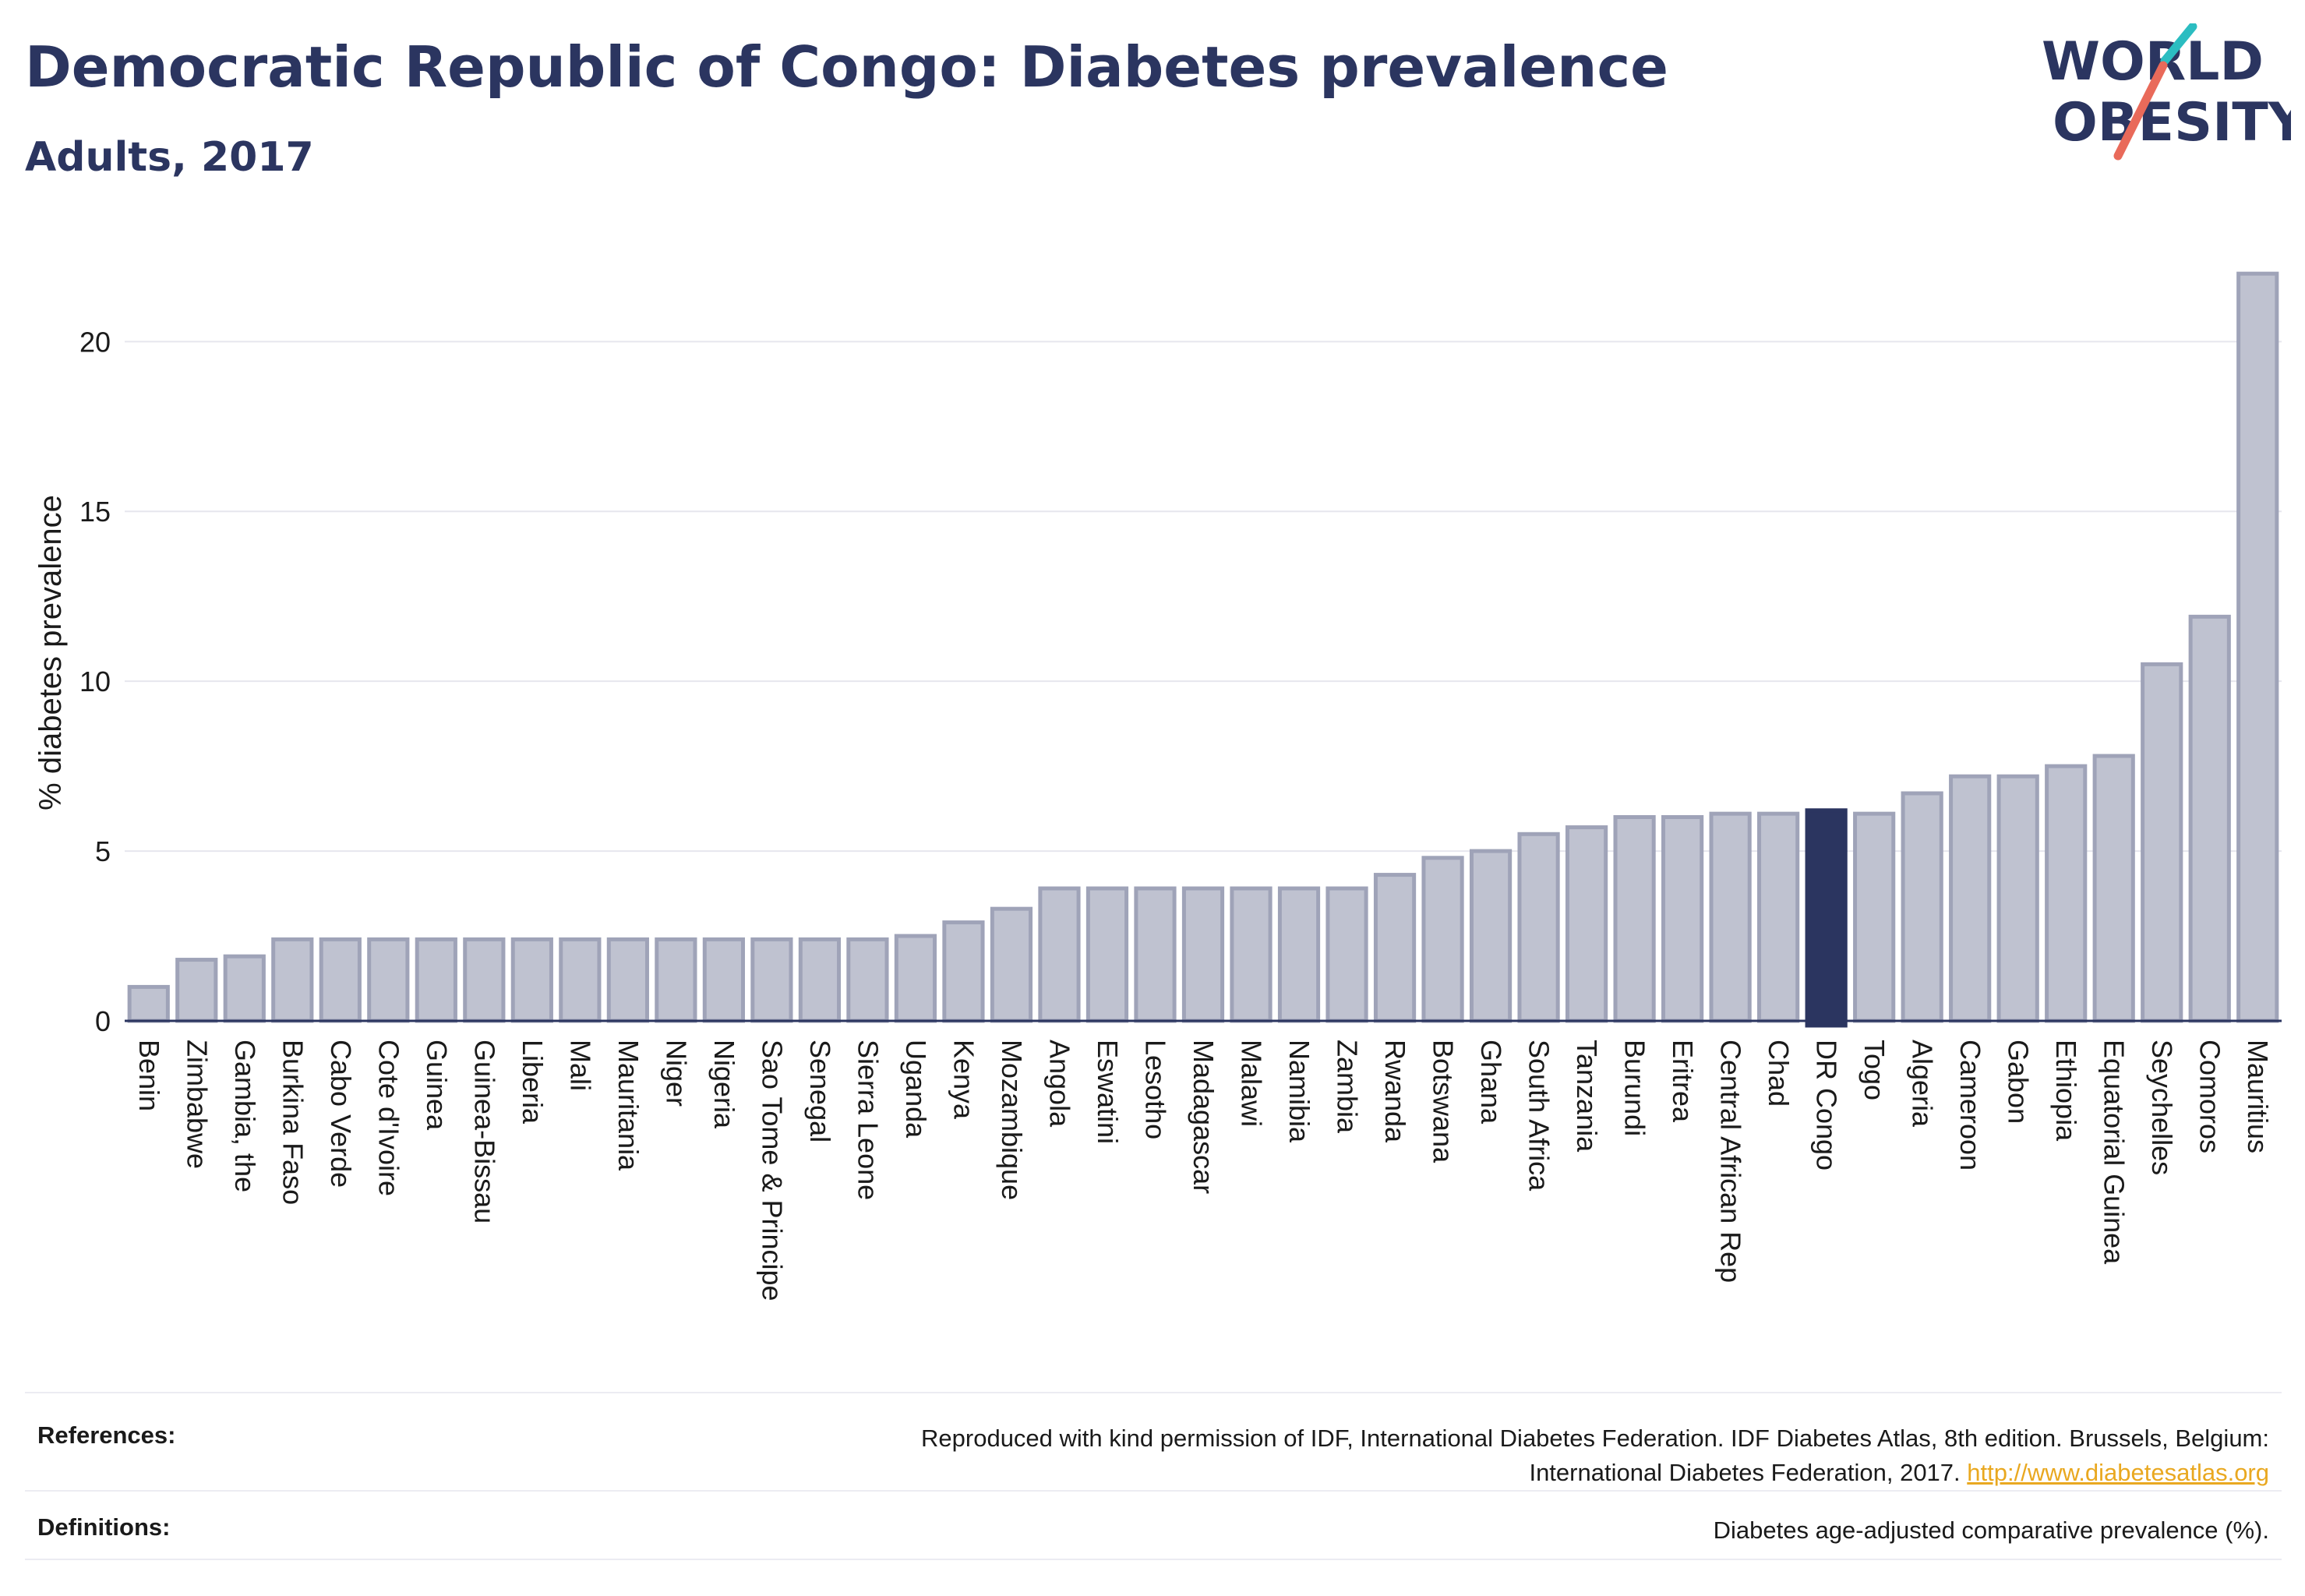  What do you see at coordinates (95, 342) in the screenshot?
I see `y-tick-label: 20` at bounding box center [95, 342].